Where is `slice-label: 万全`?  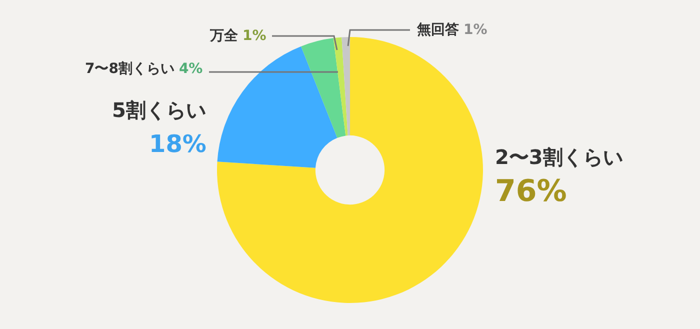
slice-label: 万全 is located at coordinates (224, 36).